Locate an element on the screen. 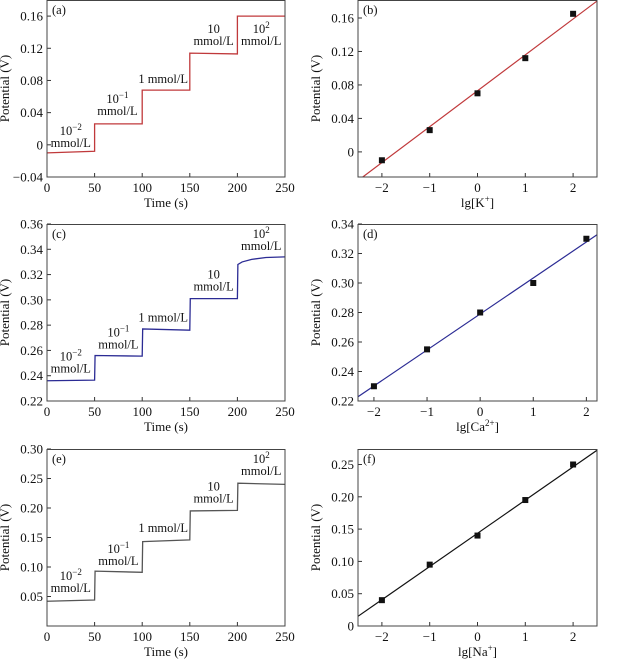  x-tick-label: 50 is located at coordinates (94, 187).